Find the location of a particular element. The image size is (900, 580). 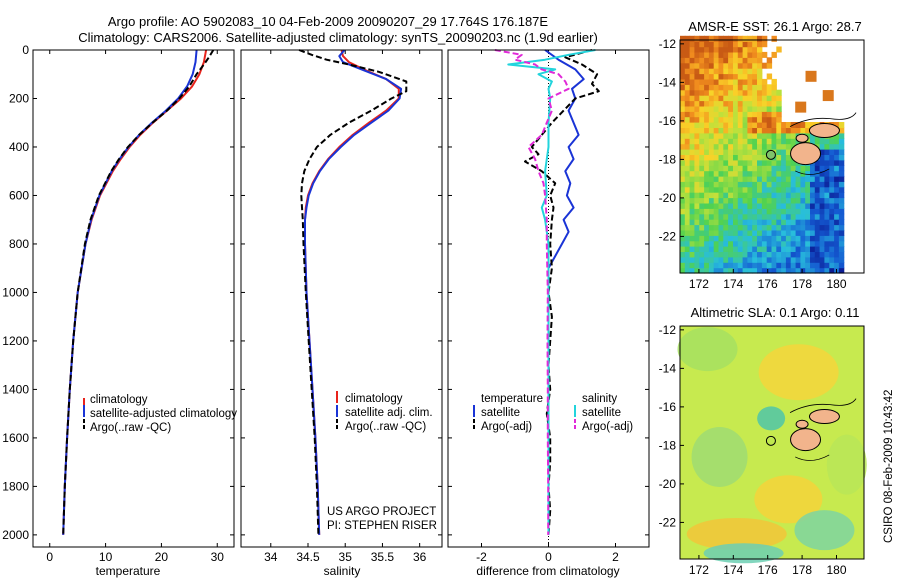

salinity-legend-argo: Argo(..raw -QC) is located at coordinates (385, 427).